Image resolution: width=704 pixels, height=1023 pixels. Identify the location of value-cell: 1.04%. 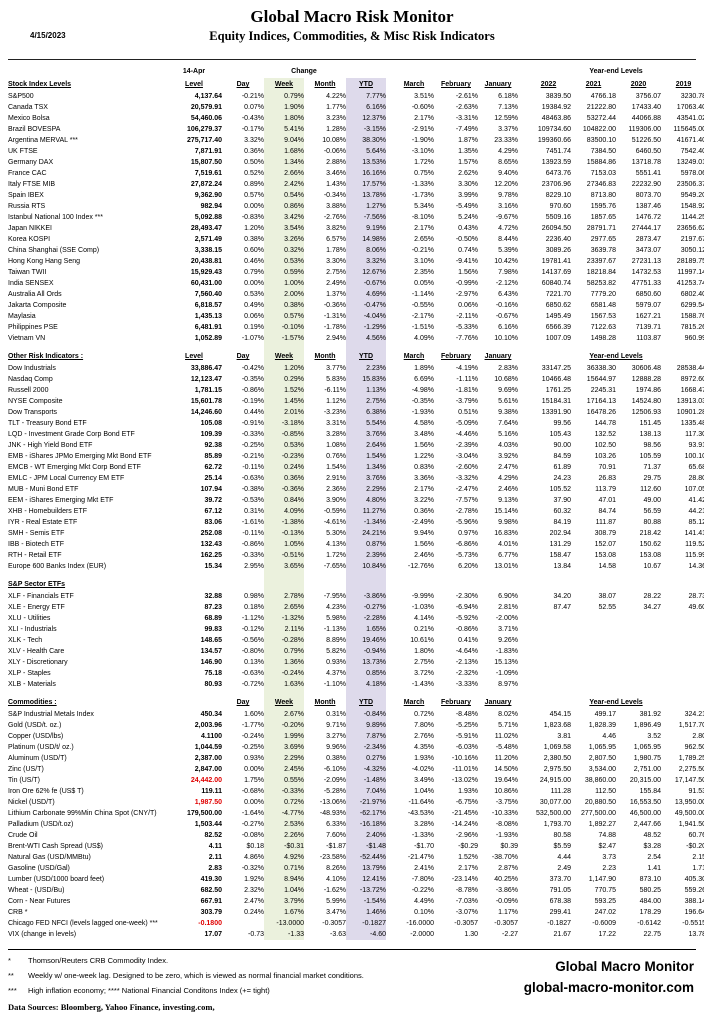
(294, 890).